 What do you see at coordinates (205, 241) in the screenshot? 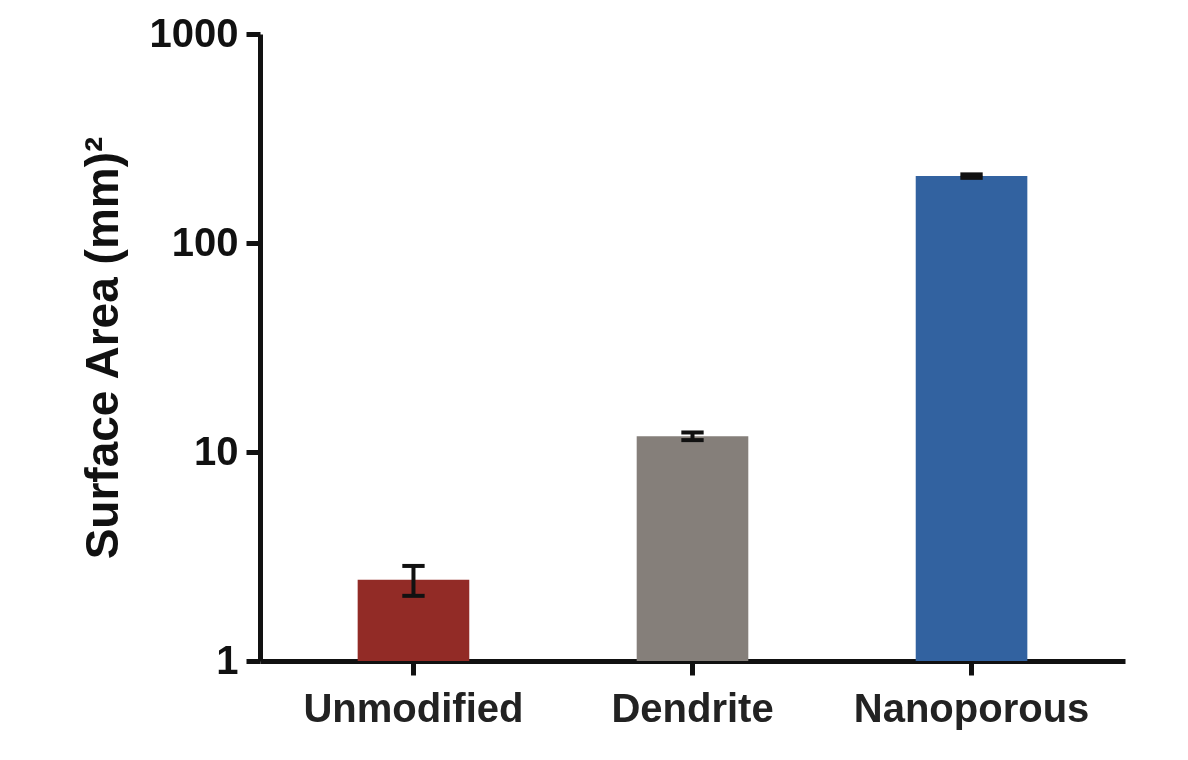
I see `y-tick-label: 100` at bounding box center [205, 241].